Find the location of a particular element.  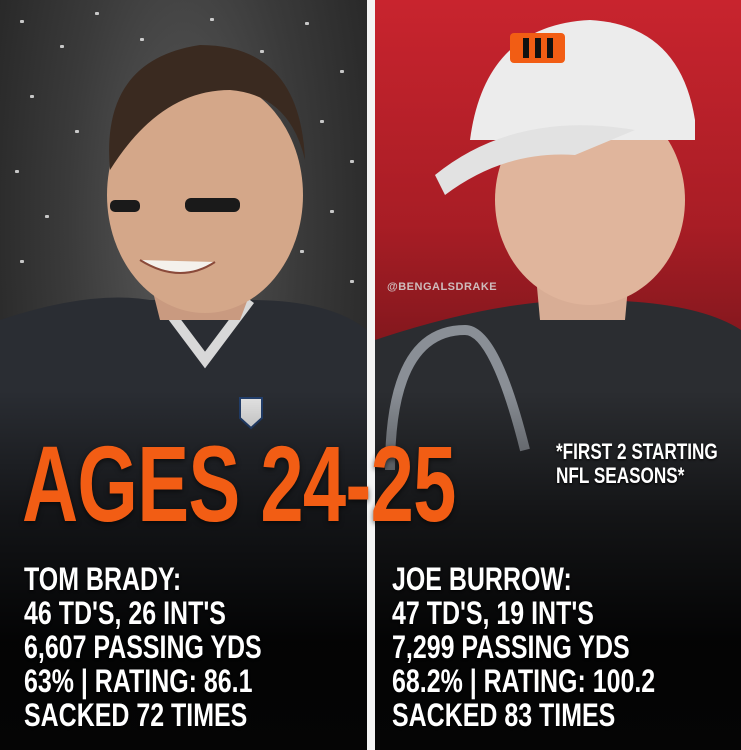

brady-td-int: 46 TD'S, 26 INT'S is located at coordinates (125, 613).